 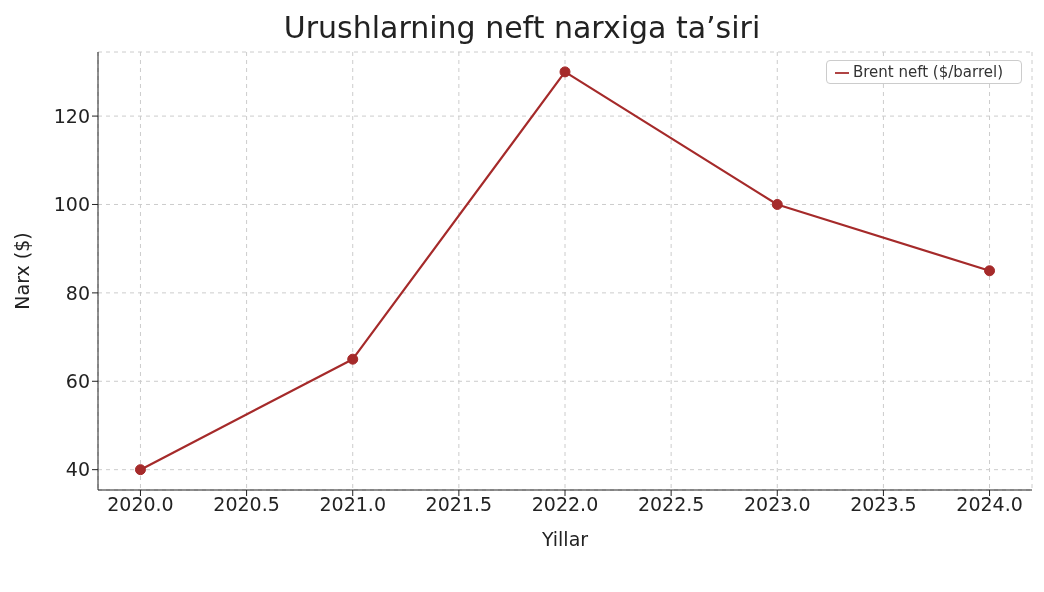 What do you see at coordinates (883, 504) in the screenshot?
I see `x-tick-label: 2023.5` at bounding box center [883, 504].